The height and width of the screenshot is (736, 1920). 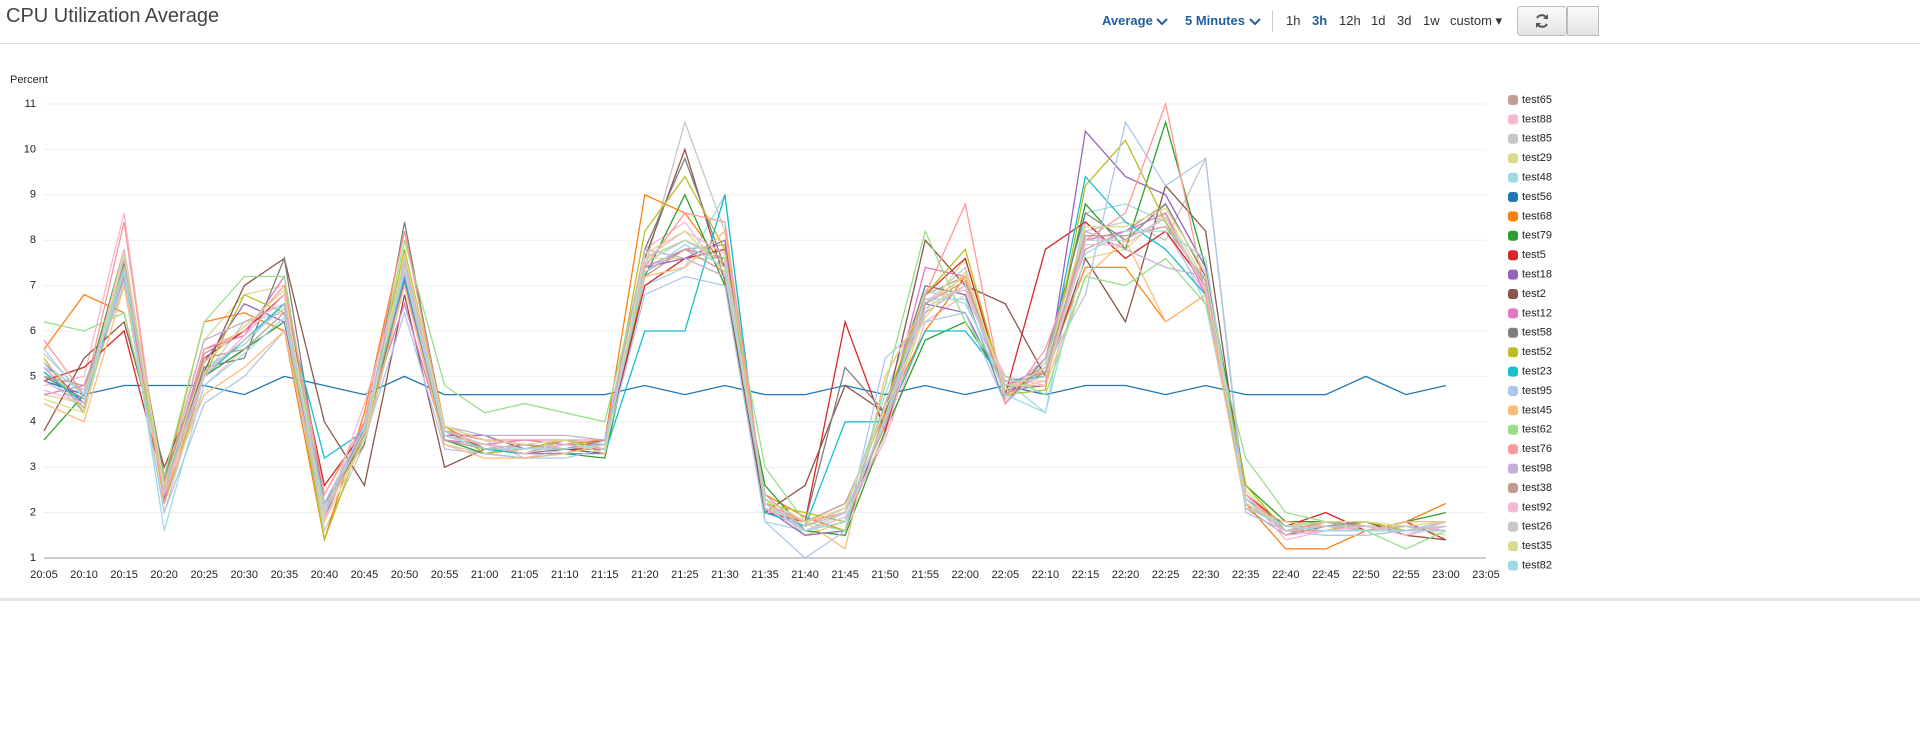 I want to click on legend-label: test38, so click(x=1537, y=488).